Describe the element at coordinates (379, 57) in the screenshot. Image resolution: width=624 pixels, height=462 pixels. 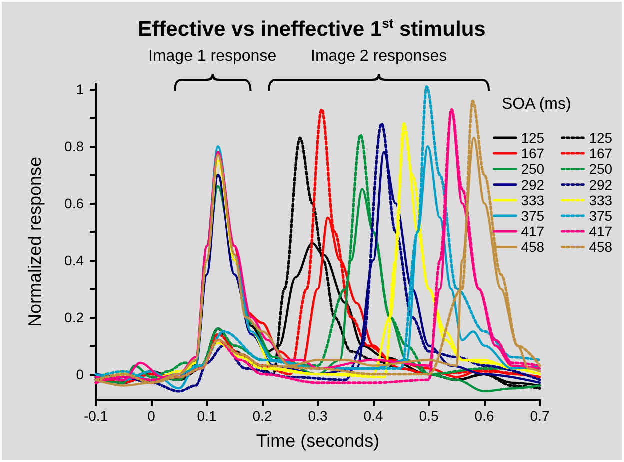
I see `text: Image 2 responses` at that location.